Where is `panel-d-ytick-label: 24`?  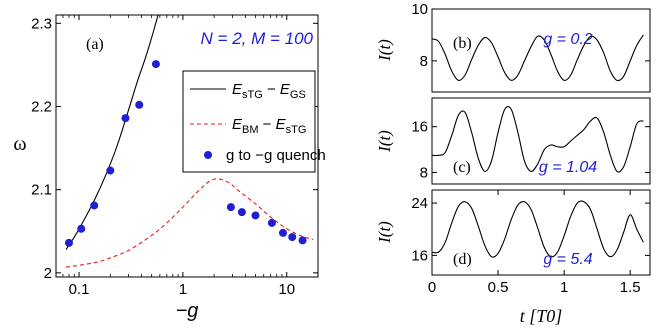 panel-d-ytick-label: 24 is located at coordinates (419, 203).